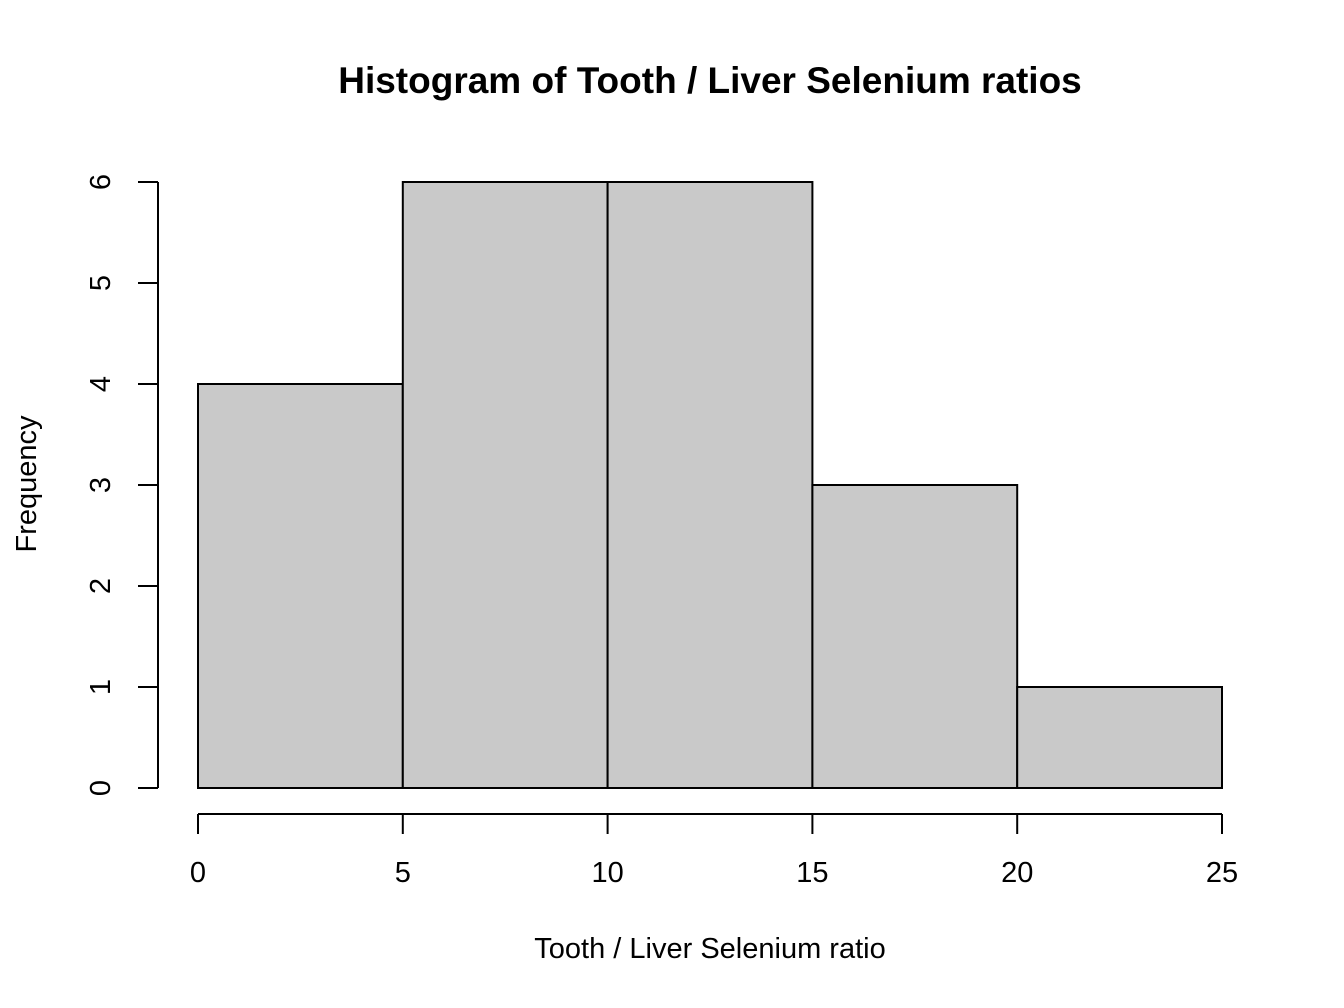  Describe the element at coordinates (101, 182) in the screenshot. I see `y-tick-label-6: 6` at that location.